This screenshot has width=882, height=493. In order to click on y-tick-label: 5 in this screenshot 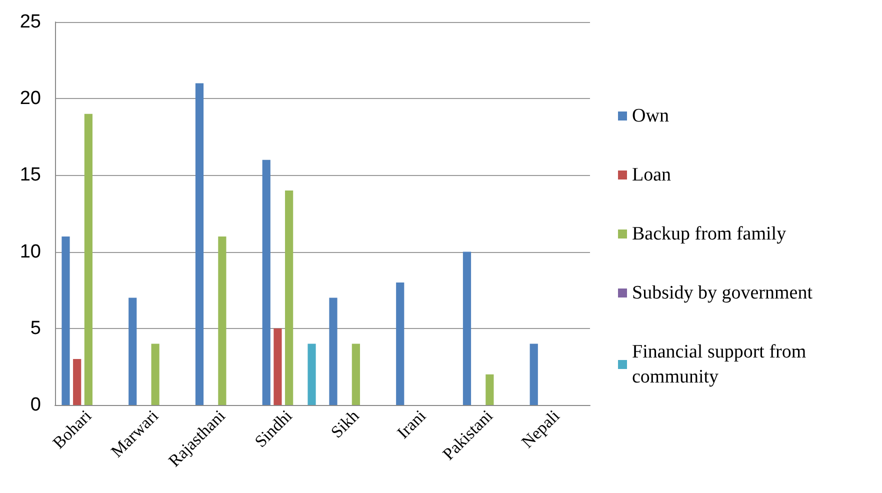, I will do `click(35, 328)`.